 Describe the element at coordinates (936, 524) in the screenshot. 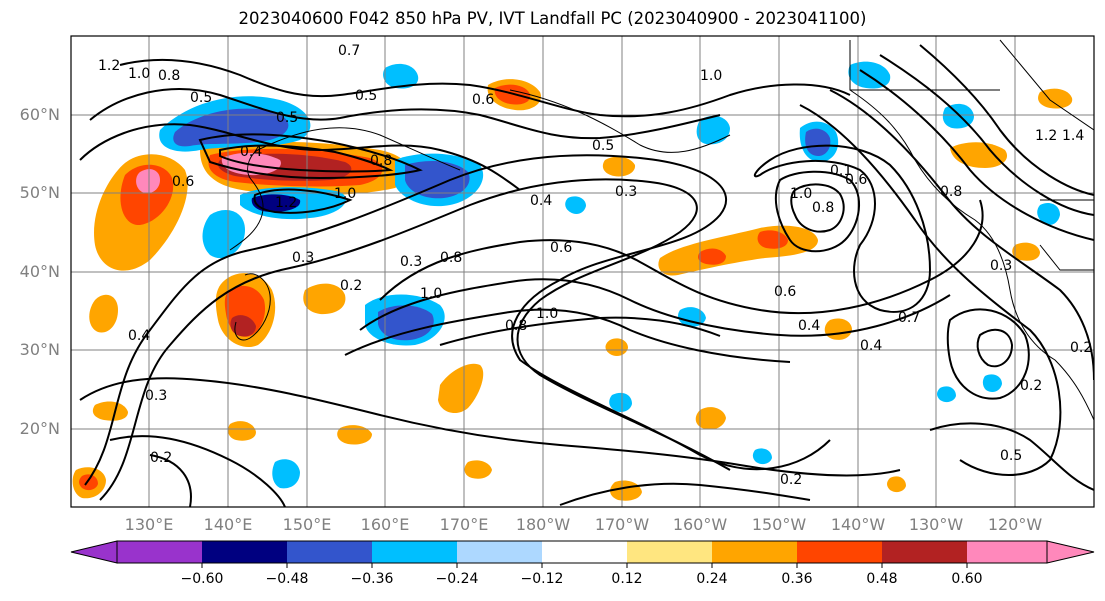

I see `lon-label: 130°W` at that location.